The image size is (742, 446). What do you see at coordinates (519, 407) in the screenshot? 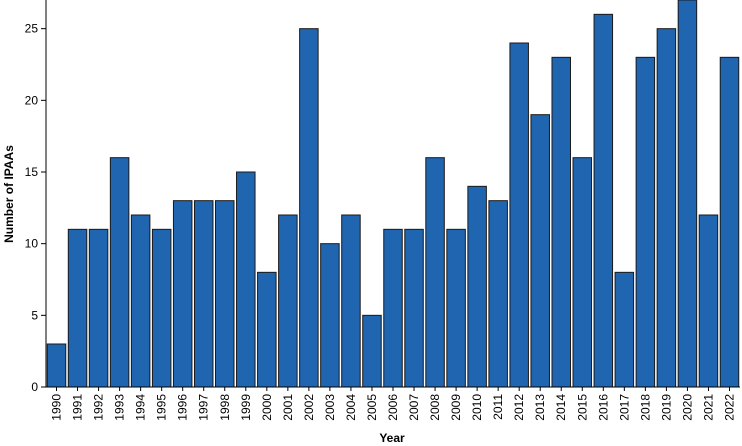
I see `x-tick-label-2012: 2012` at bounding box center [519, 407].